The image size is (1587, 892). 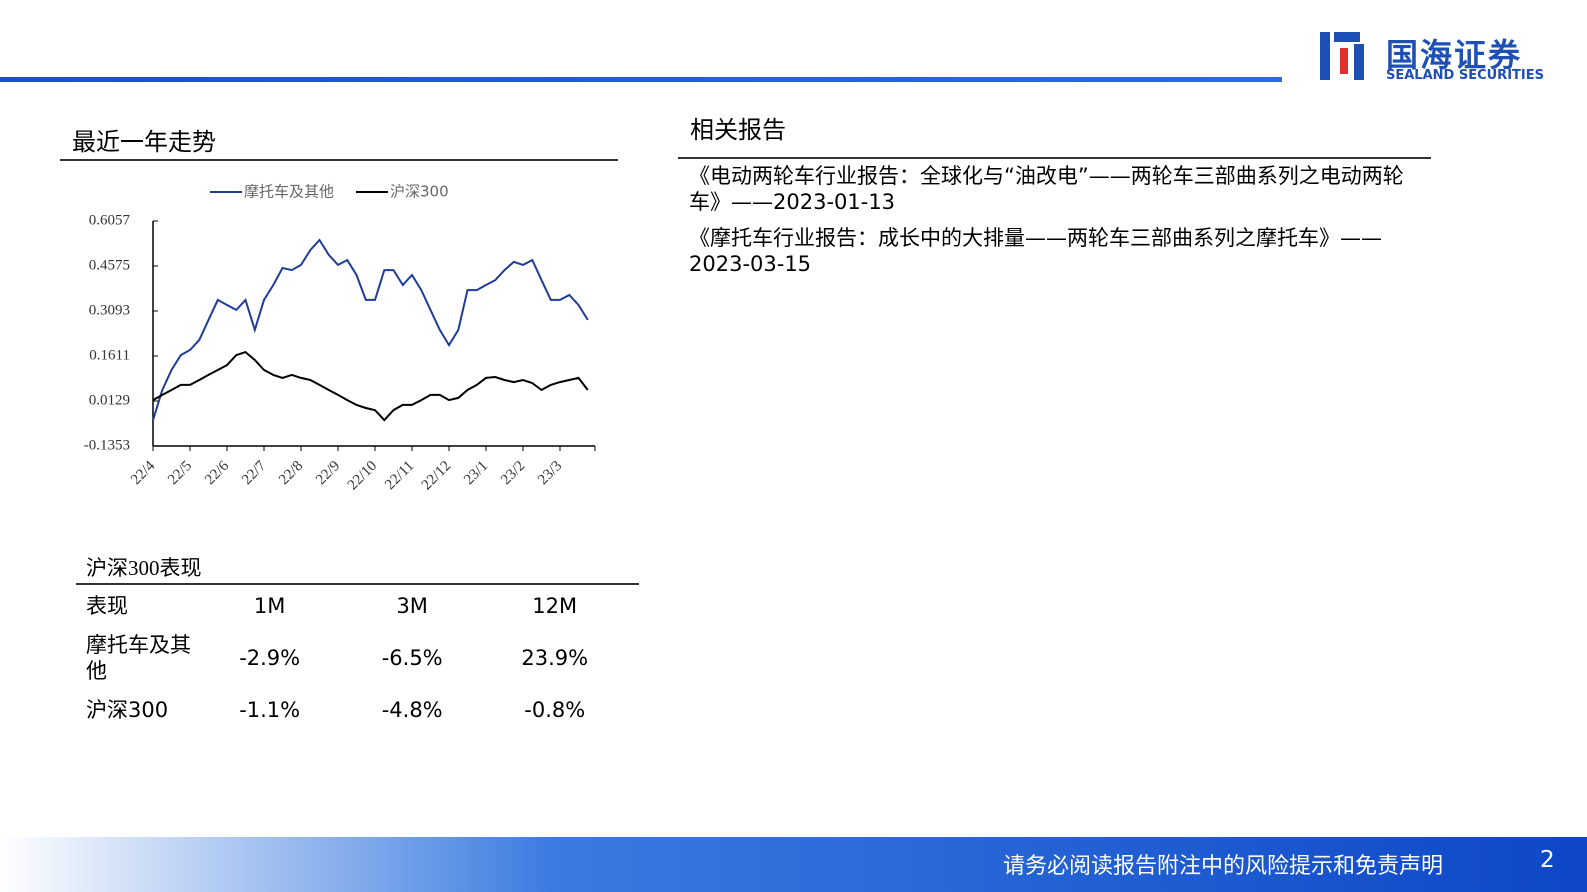 I want to click on x-tick-label: 22/11, so click(x=399, y=475).